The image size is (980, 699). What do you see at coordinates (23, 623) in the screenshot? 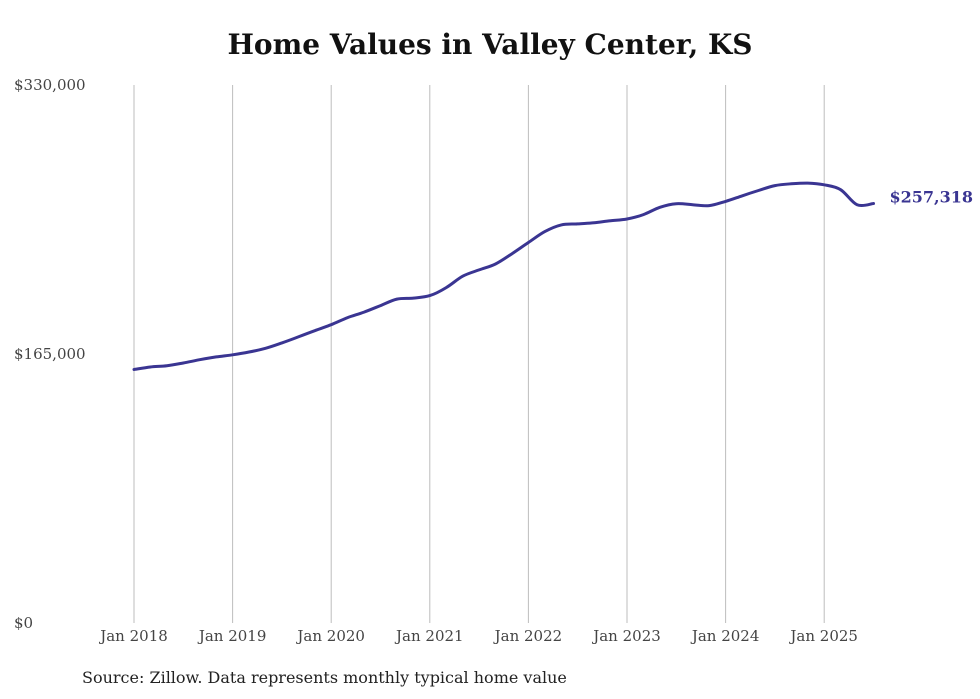
I see `y-tick-label: $0` at bounding box center [23, 623].